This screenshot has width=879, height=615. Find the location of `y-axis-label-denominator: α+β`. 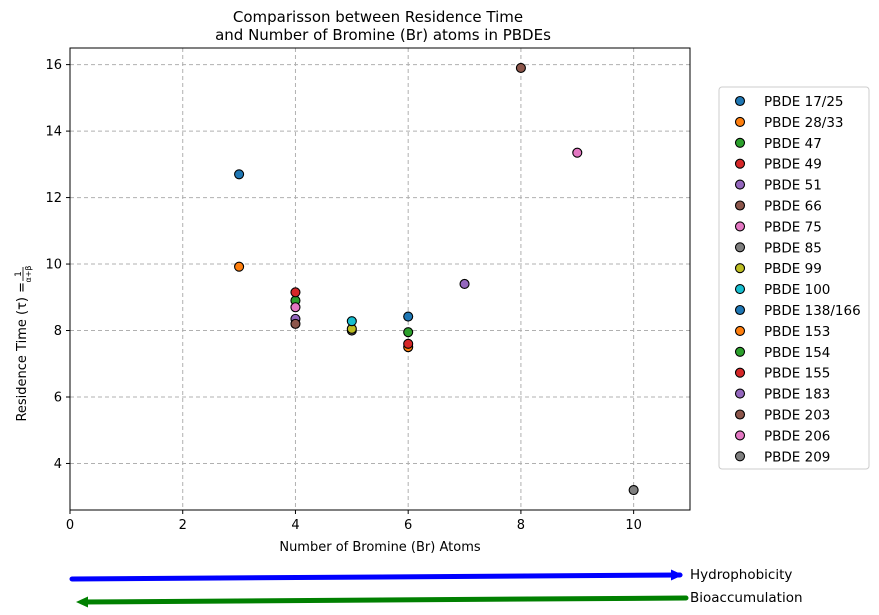

y-axis-label-denominator: α+β is located at coordinates (28, 273).